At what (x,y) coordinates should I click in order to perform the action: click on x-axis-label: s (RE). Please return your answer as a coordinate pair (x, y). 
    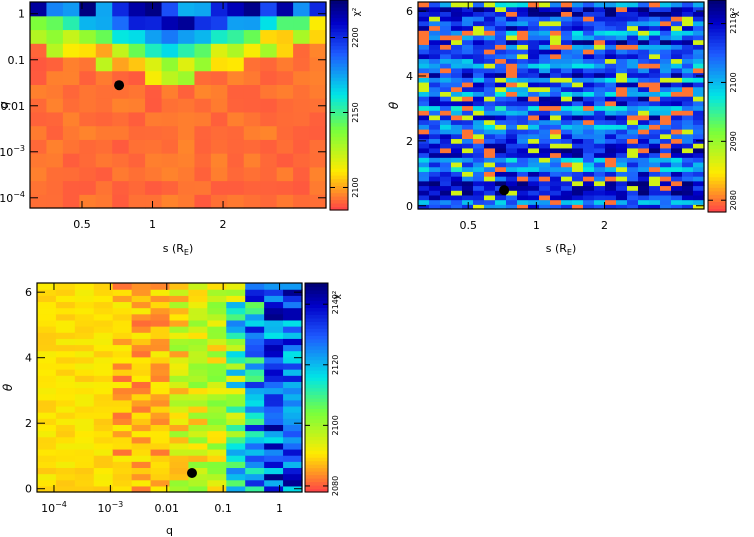
    Looking at the image, I should click on (561, 249).